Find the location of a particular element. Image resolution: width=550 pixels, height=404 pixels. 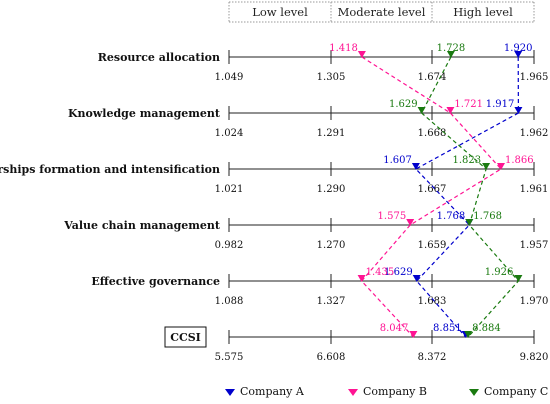

tick-label: 9.820 is located at coordinates (534, 357).